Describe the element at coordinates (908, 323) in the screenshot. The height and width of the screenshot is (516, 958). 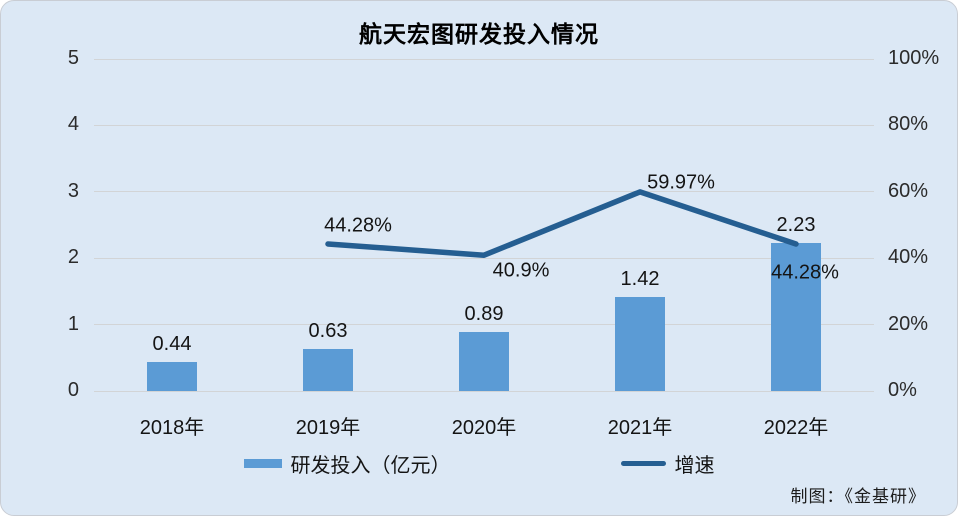
I see `right-axis-tick: 20%` at that location.